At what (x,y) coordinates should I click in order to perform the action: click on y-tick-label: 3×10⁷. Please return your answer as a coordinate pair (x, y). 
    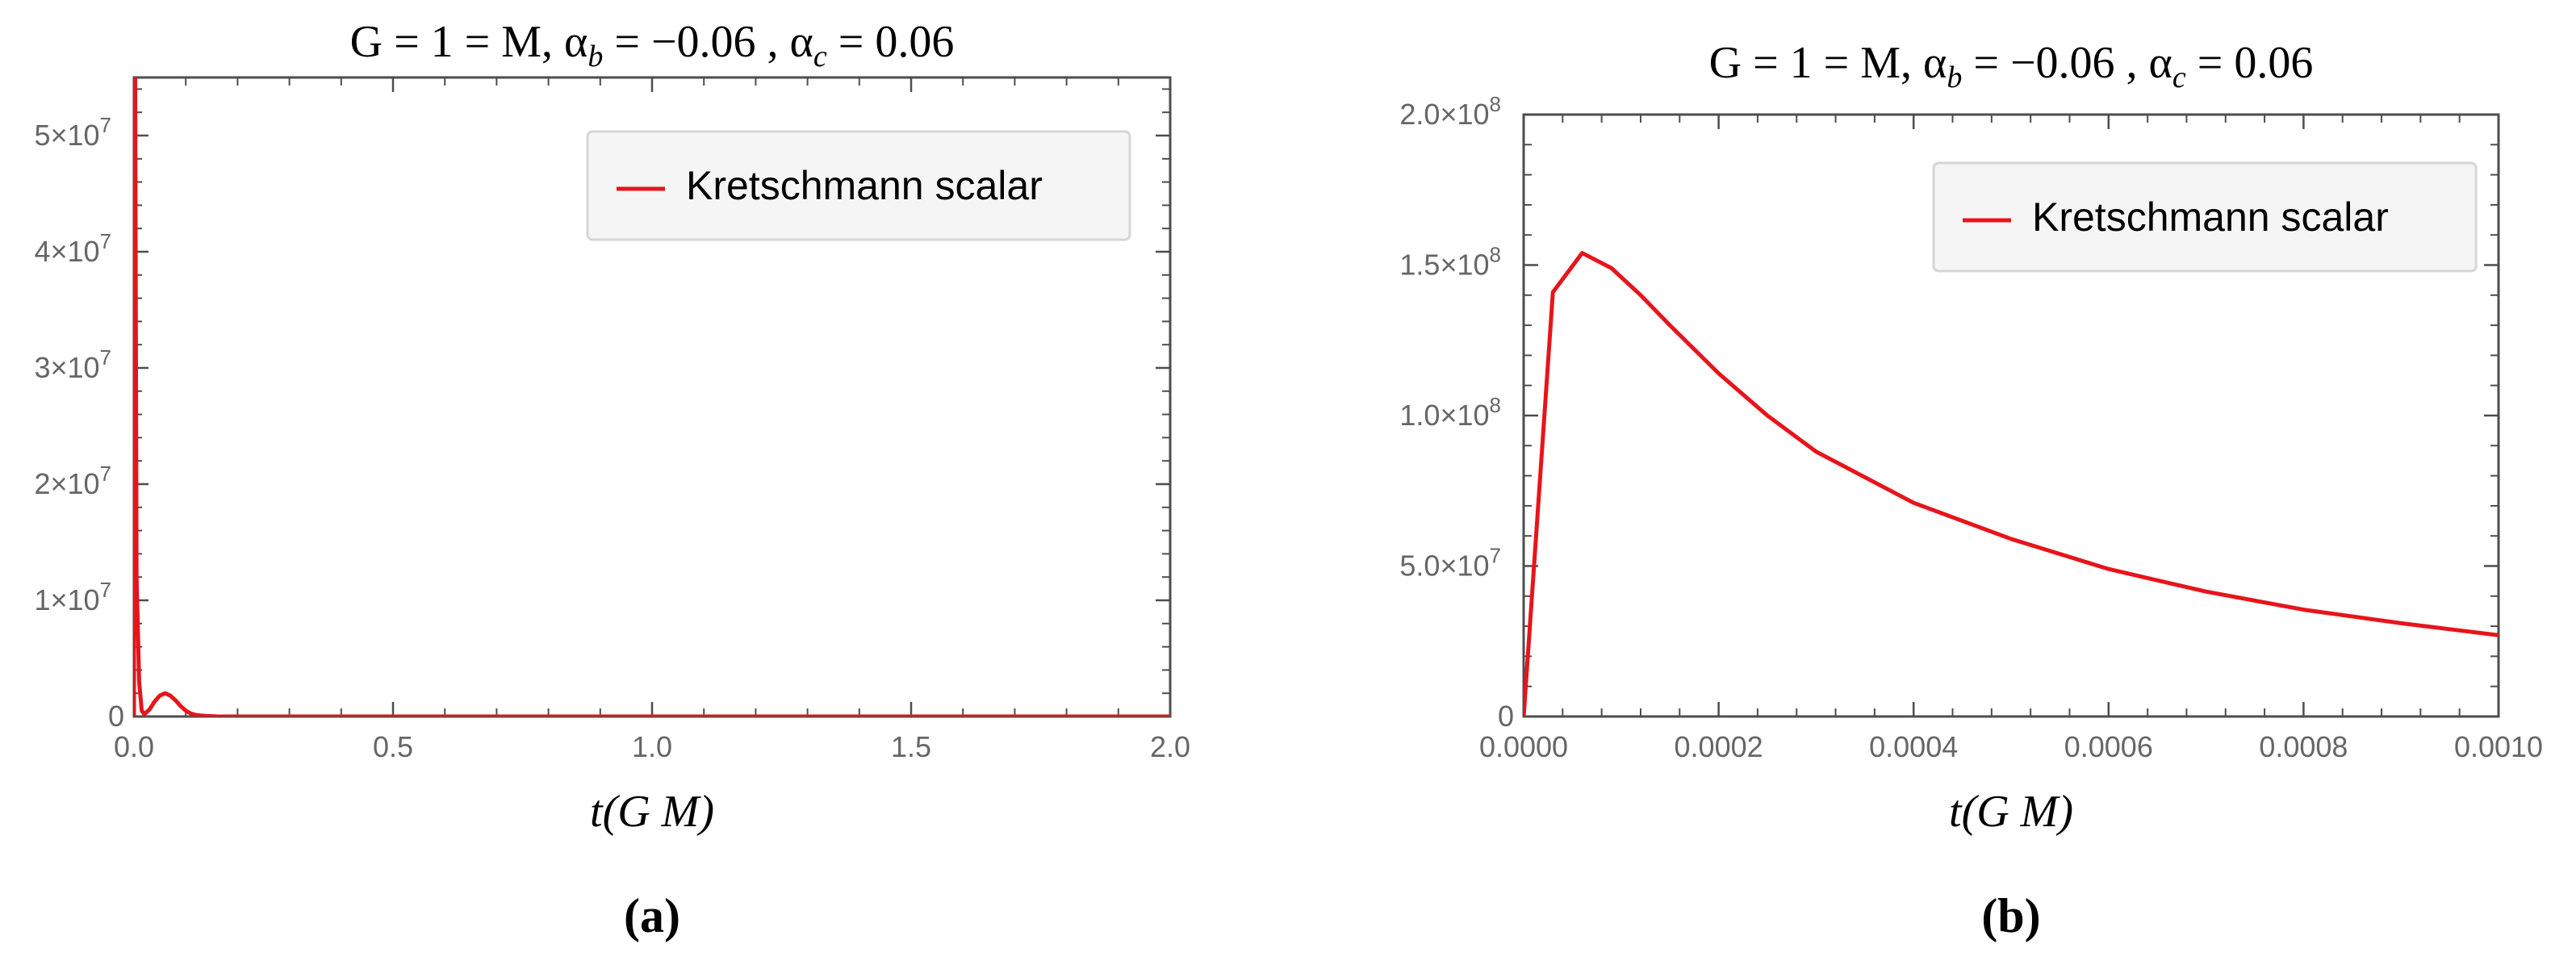
    Looking at the image, I should click on (72, 364).